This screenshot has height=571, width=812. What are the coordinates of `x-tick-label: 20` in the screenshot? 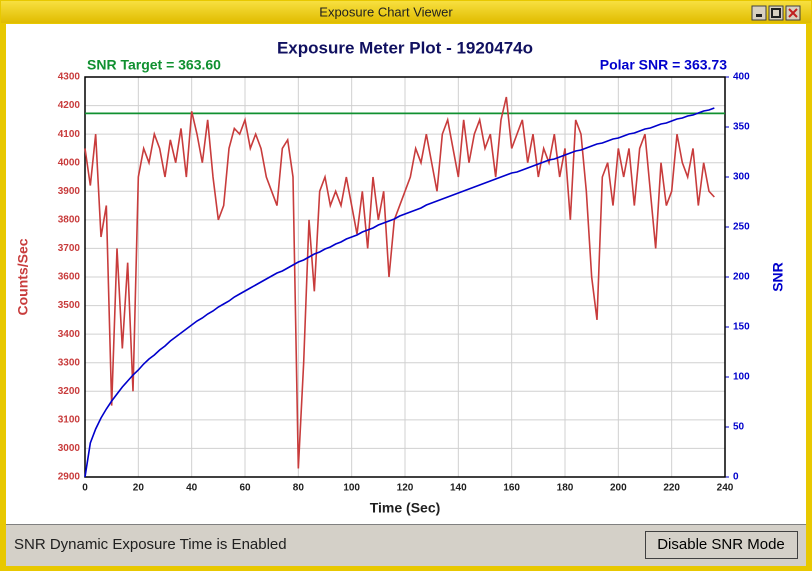 It's located at (139, 488).